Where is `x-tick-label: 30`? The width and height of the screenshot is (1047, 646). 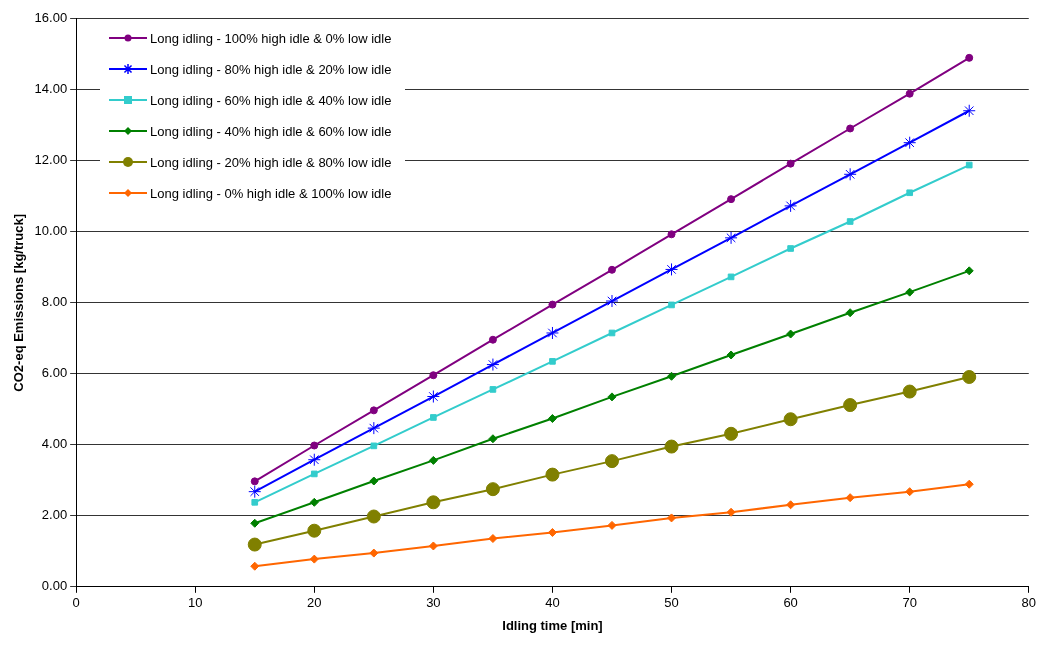
x-tick-label: 30 is located at coordinates (433, 603).